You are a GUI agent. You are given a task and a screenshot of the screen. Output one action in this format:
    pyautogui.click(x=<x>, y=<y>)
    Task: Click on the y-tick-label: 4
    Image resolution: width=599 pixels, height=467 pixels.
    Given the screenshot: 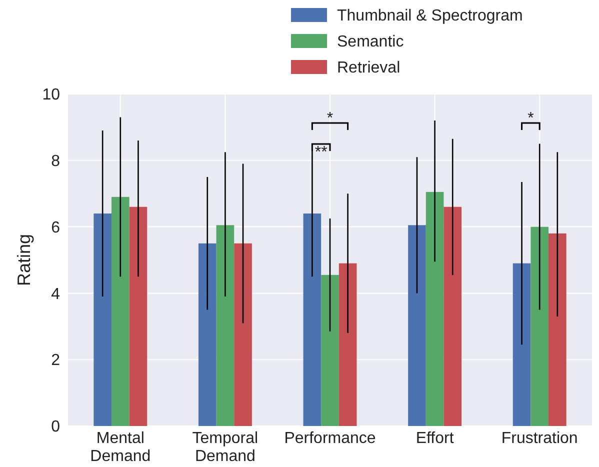 What is the action you would take?
    pyautogui.click(x=55, y=294)
    